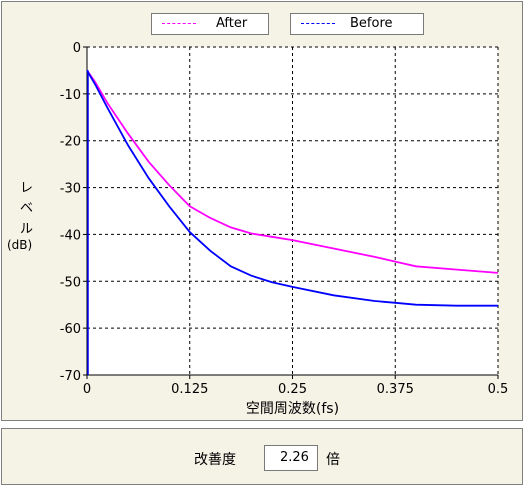 The width and height of the screenshot is (526, 487). I want to click on y-axis-label-unit: (dB), so click(20, 245).